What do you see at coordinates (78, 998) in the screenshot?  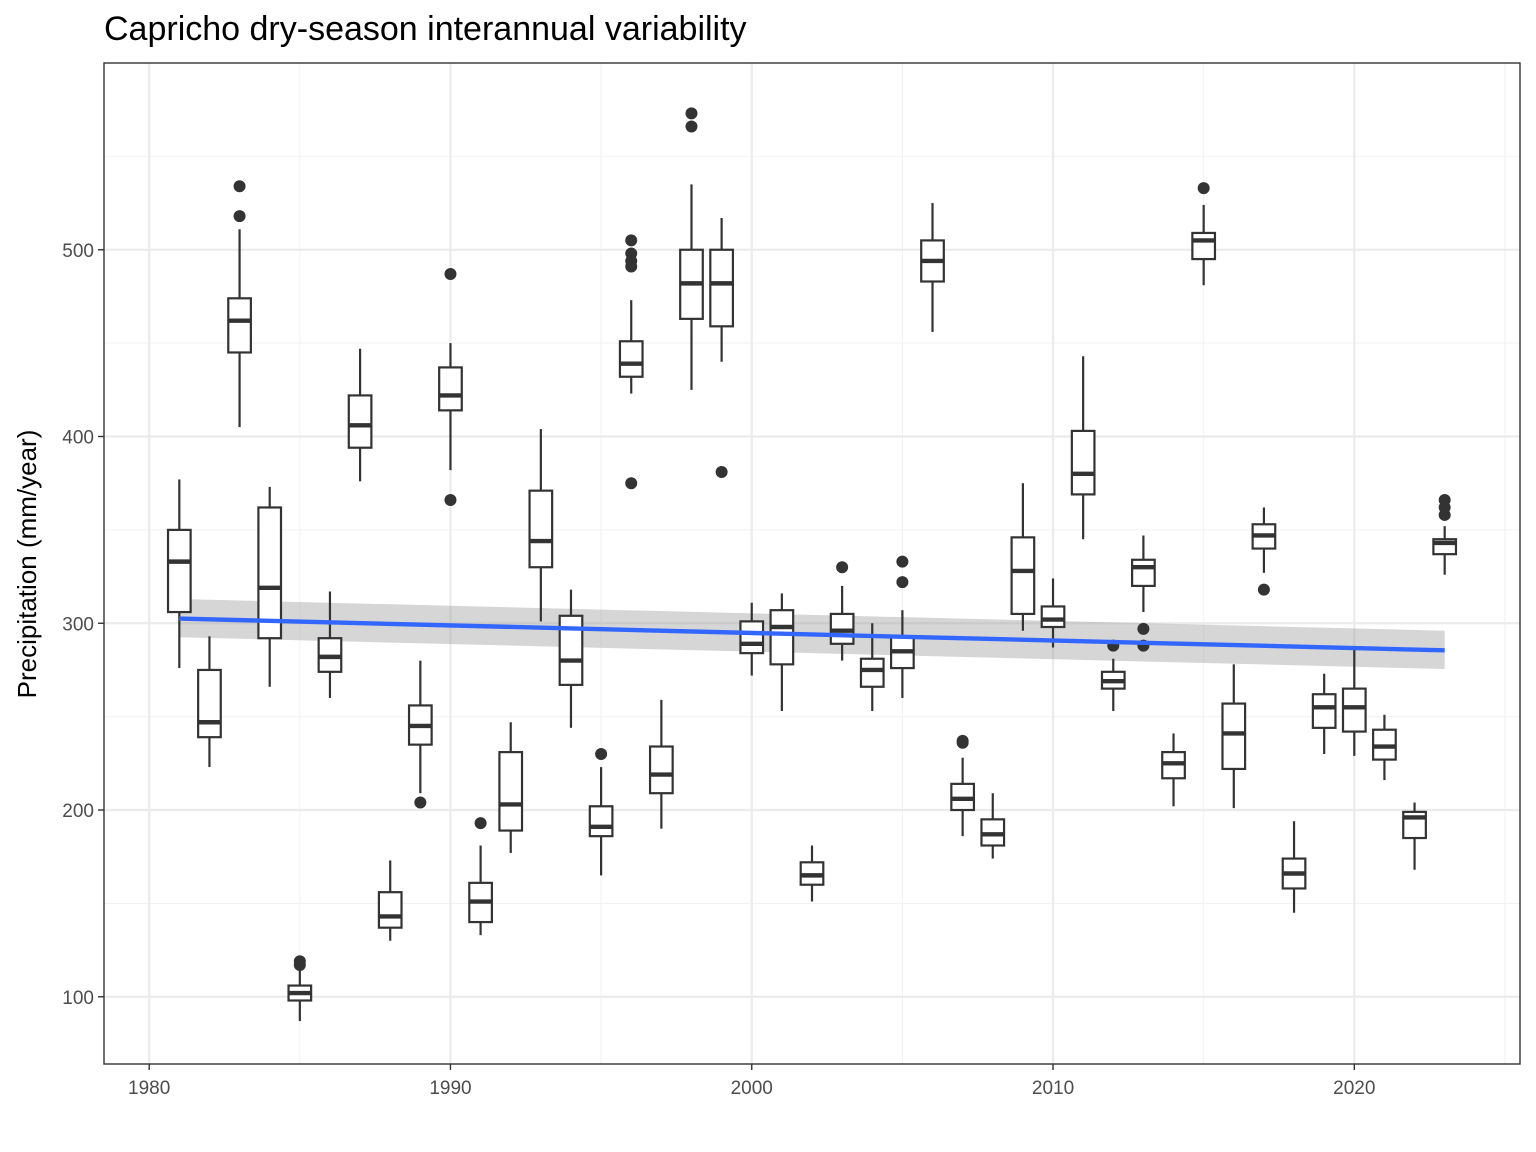 I see `y-tick-label: 100` at bounding box center [78, 998].